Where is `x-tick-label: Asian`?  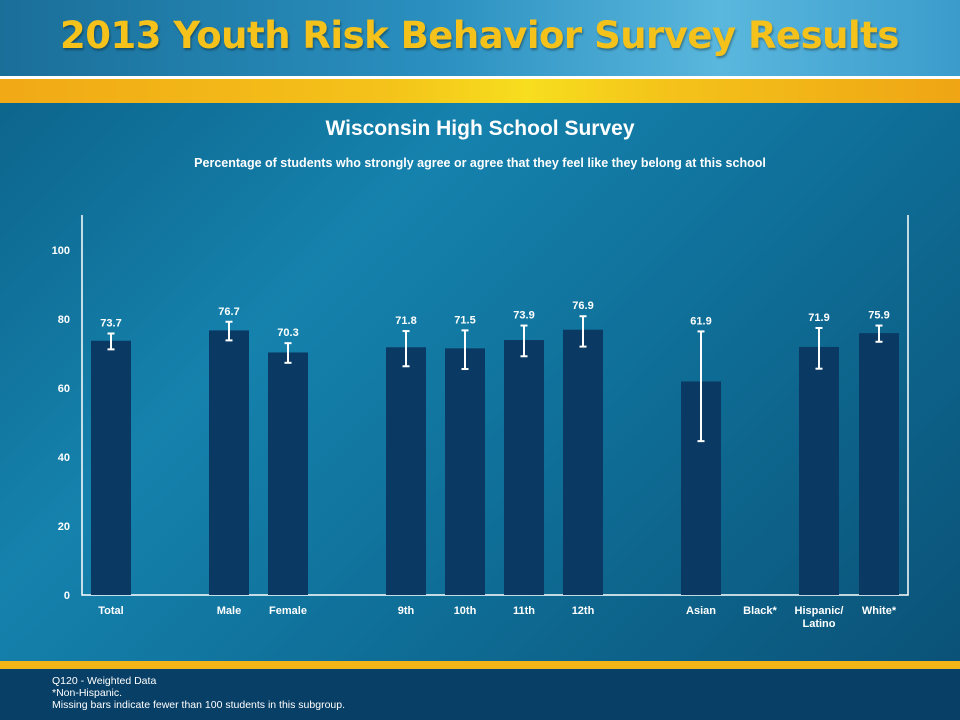
x-tick-label: Asian is located at coordinates (701, 611).